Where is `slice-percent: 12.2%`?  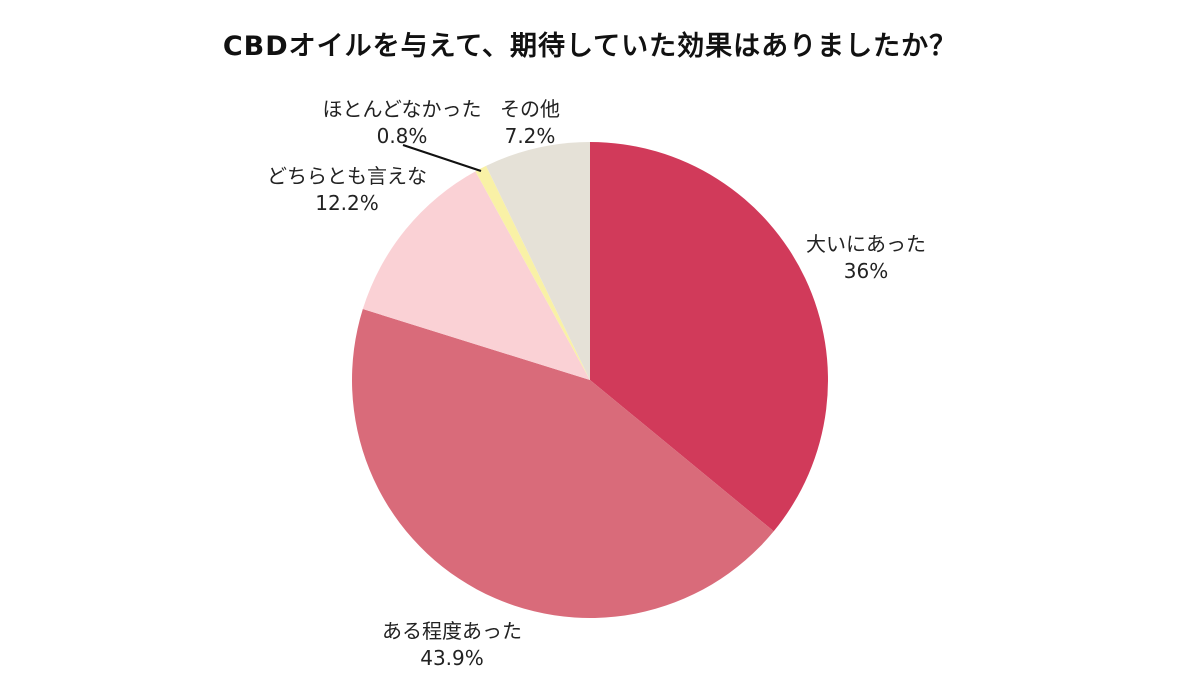
slice-percent: 12.2% is located at coordinates (347, 203).